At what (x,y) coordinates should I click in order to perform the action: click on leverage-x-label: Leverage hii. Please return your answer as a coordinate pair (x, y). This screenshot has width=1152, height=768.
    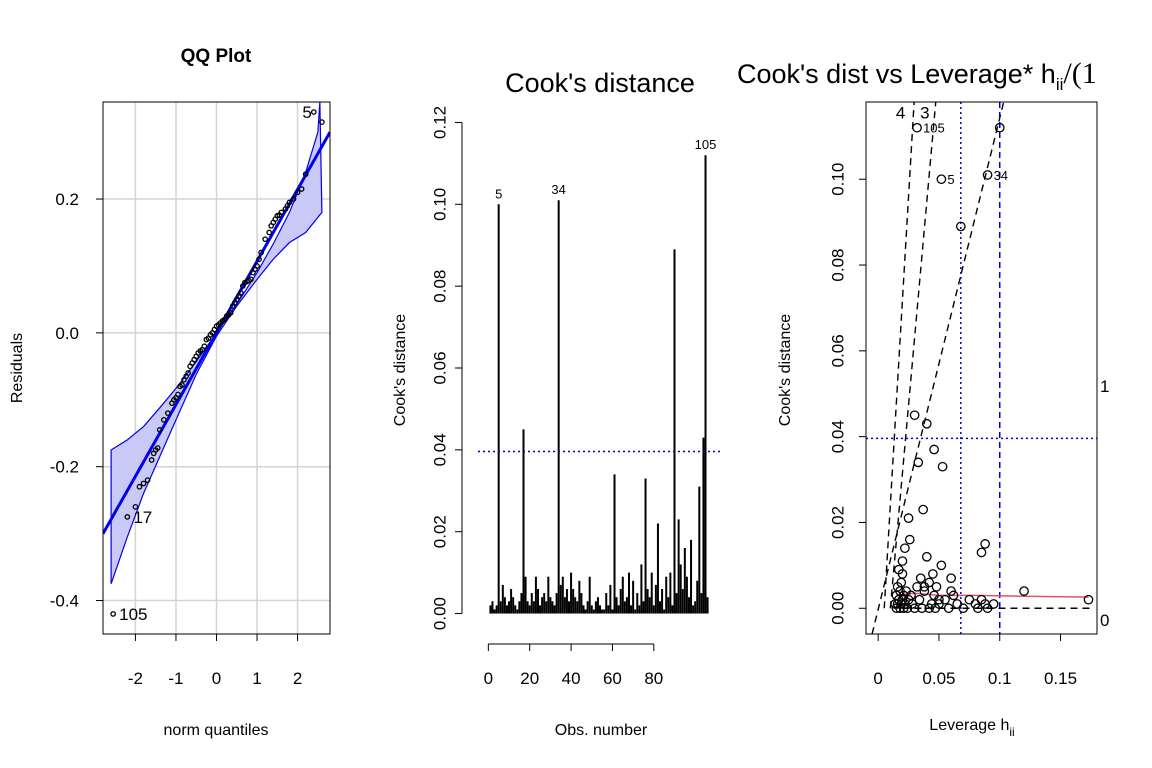
    Looking at the image, I should click on (971, 728).